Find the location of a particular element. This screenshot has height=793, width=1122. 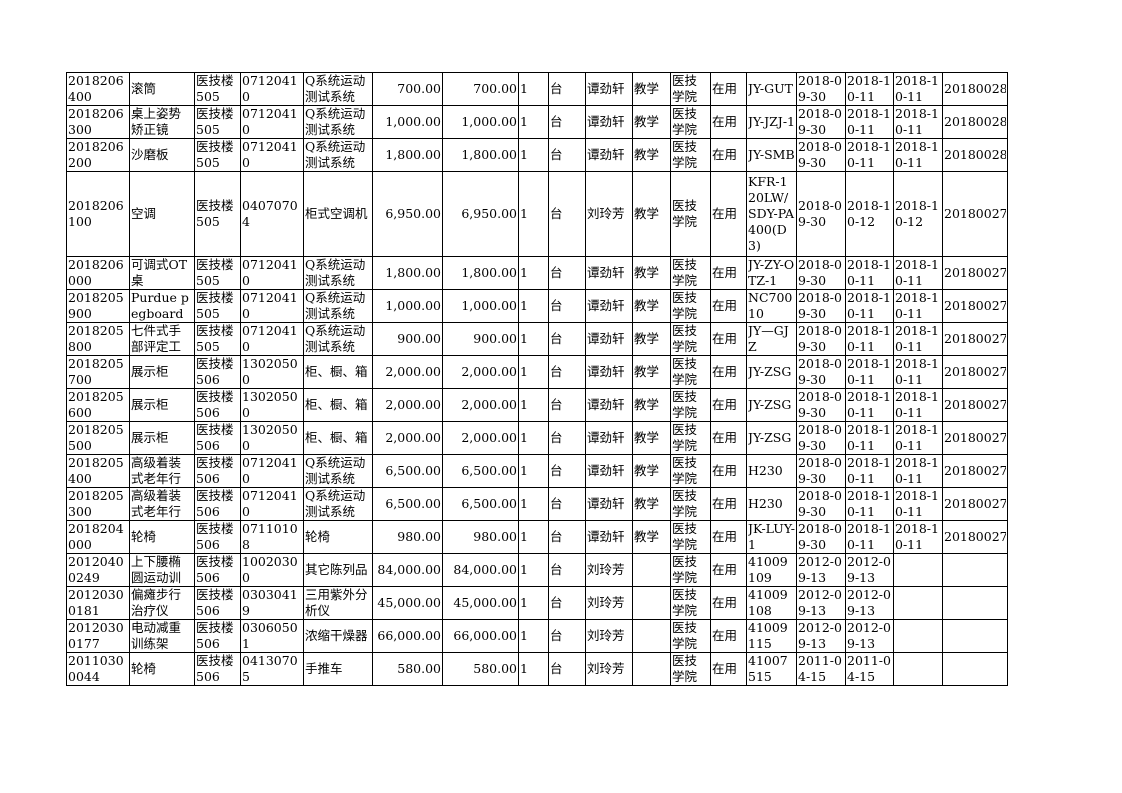

cell-voucher-no is located at coordinates (975, 669).